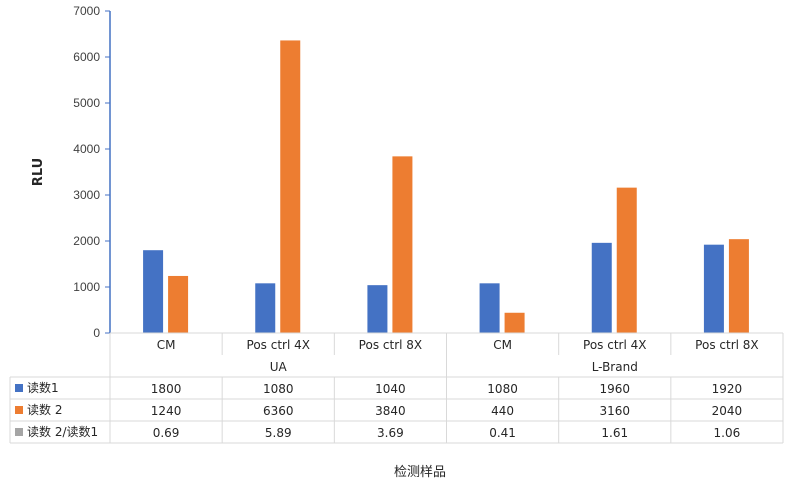 The image size is (795, 488). What do you see at coordinates (614, 389) in the screenshot?
I see `table-cell: 1960` at bounding box center [614, 389].